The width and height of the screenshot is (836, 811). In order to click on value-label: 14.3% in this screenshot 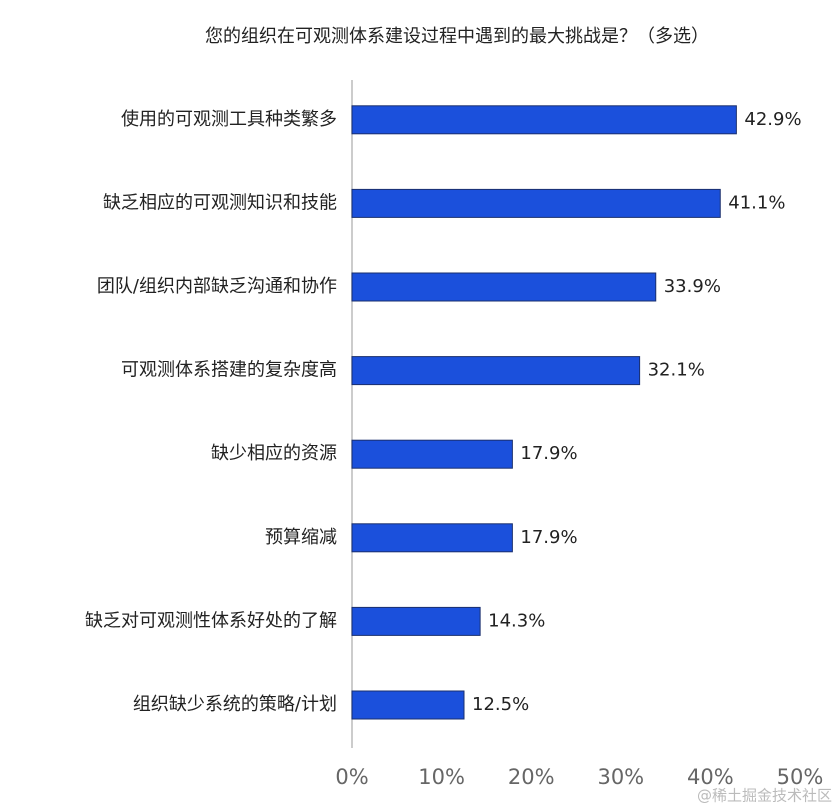, I will do `click(516, 620)`.